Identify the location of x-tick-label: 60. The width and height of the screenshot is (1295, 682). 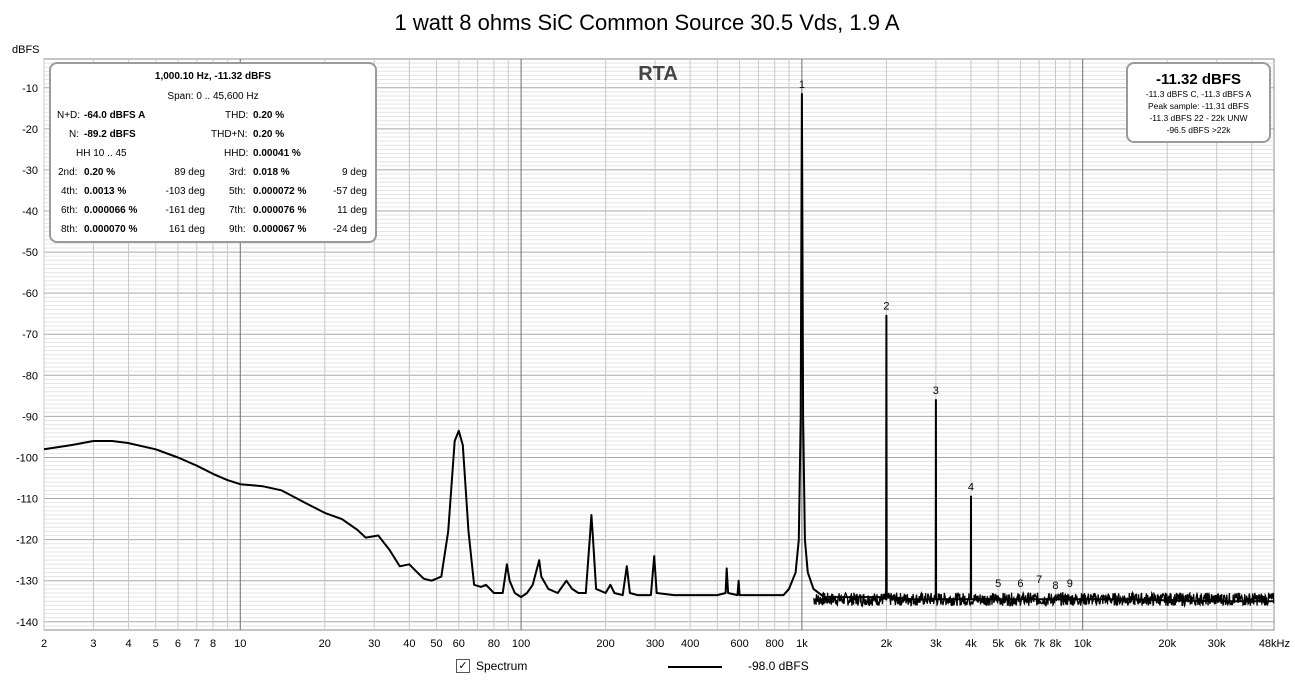
(459, 644).